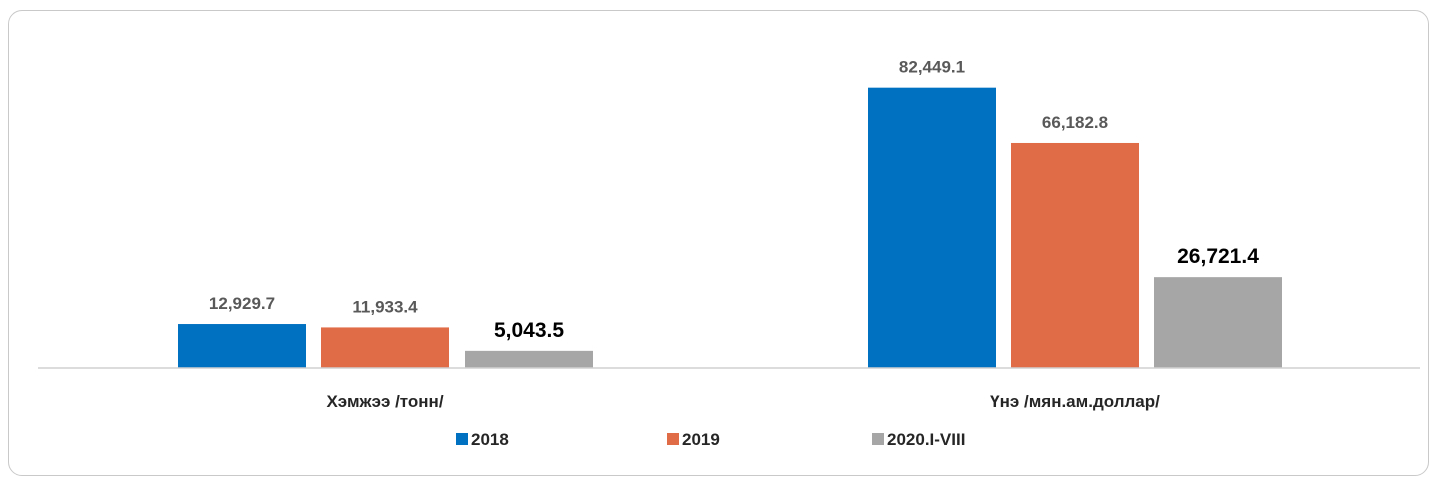 This screenshot has height=482, width=1437. Describe the element at coordinates (932, 67) in the screenshot. I see `data-label: 82,449.1` at that location.